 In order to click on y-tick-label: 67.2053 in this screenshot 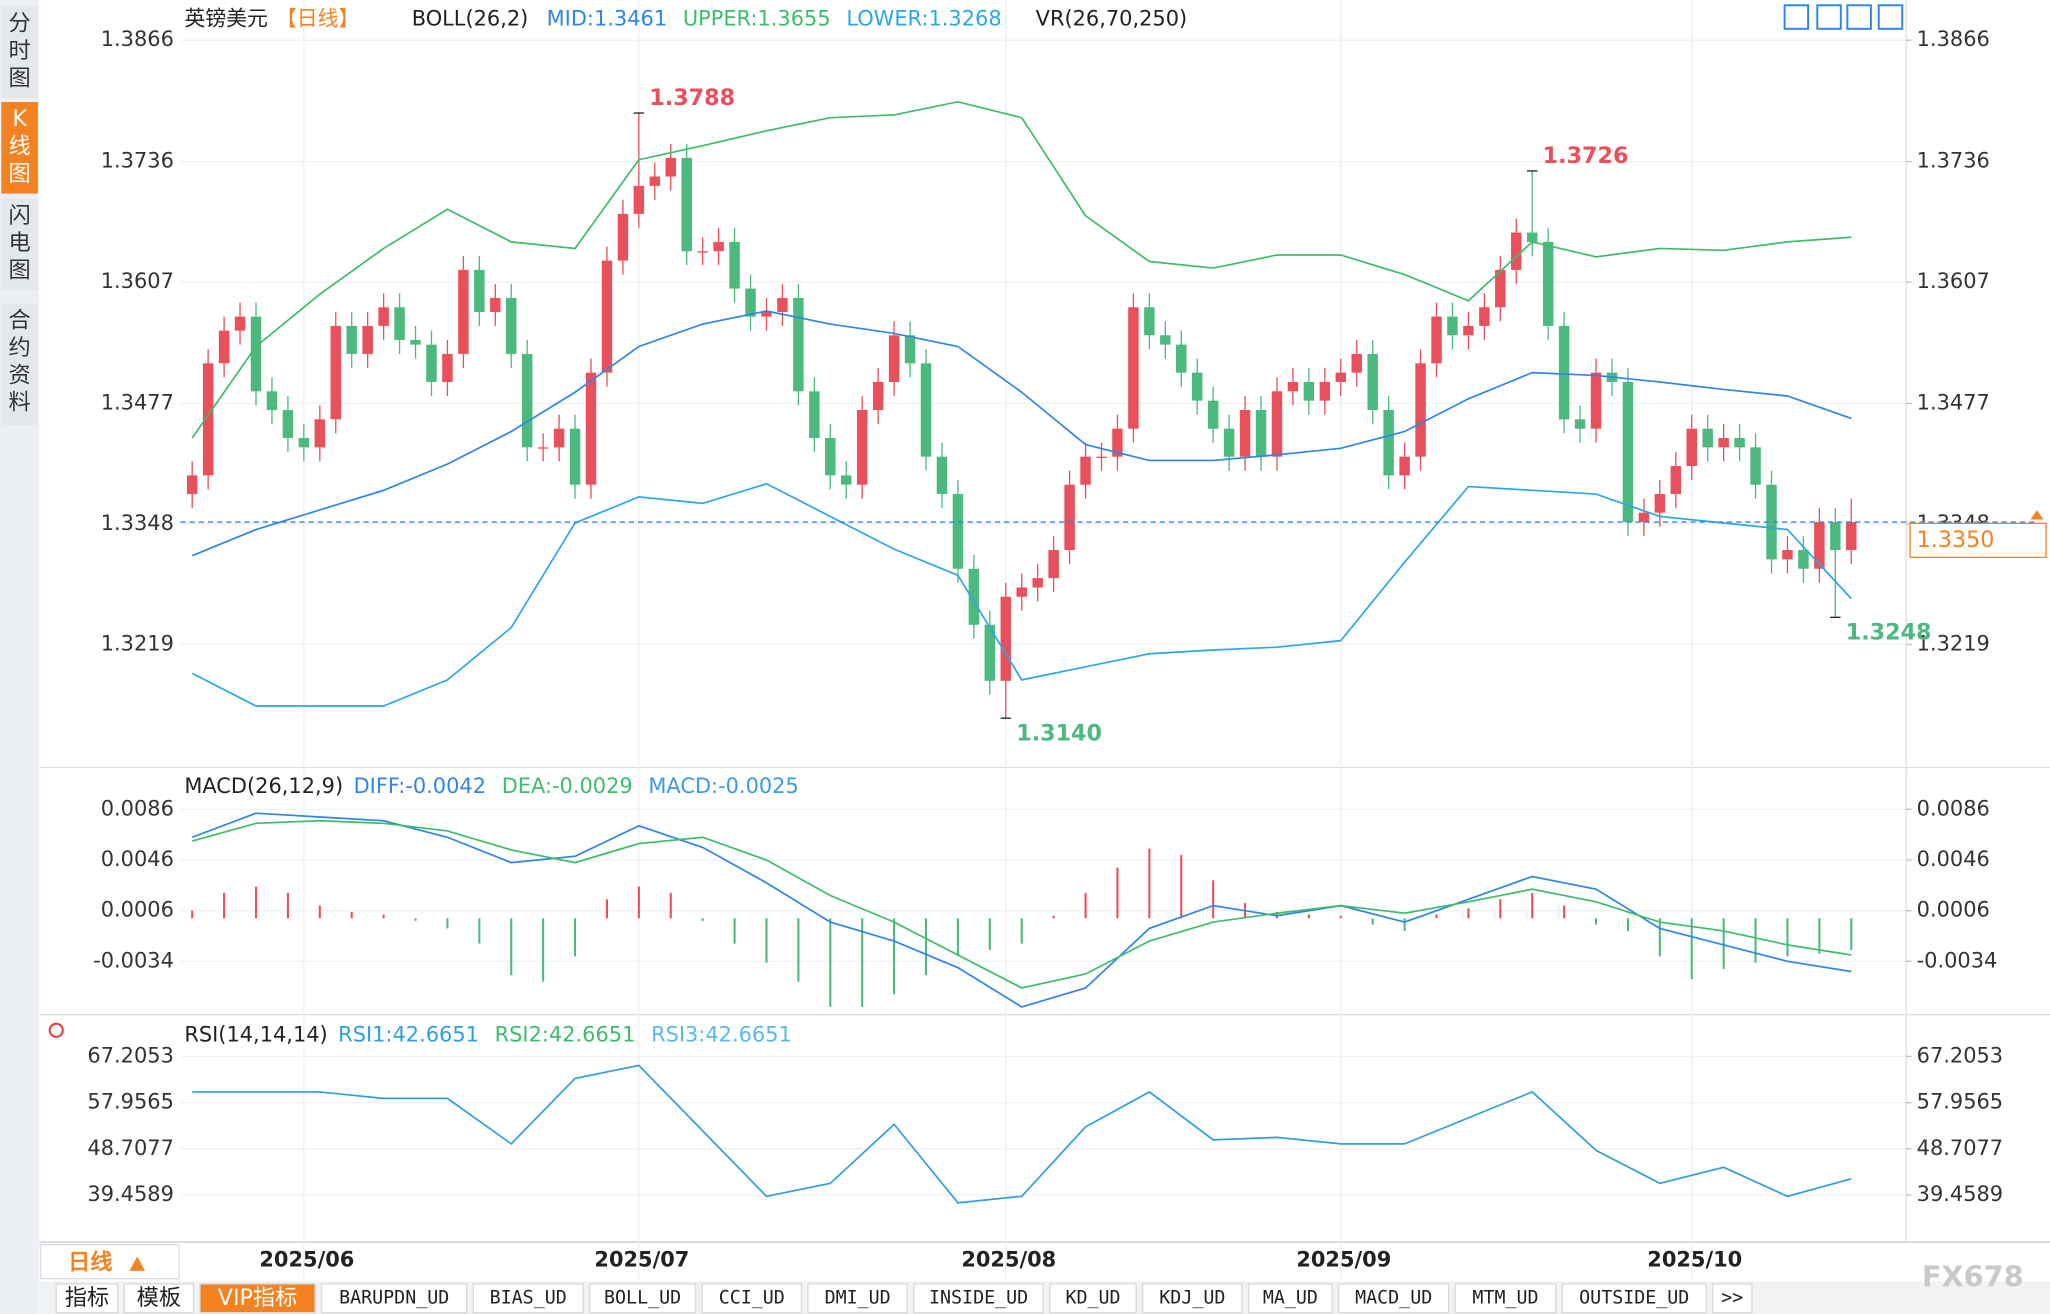, I will do `click(130, 1055)`.